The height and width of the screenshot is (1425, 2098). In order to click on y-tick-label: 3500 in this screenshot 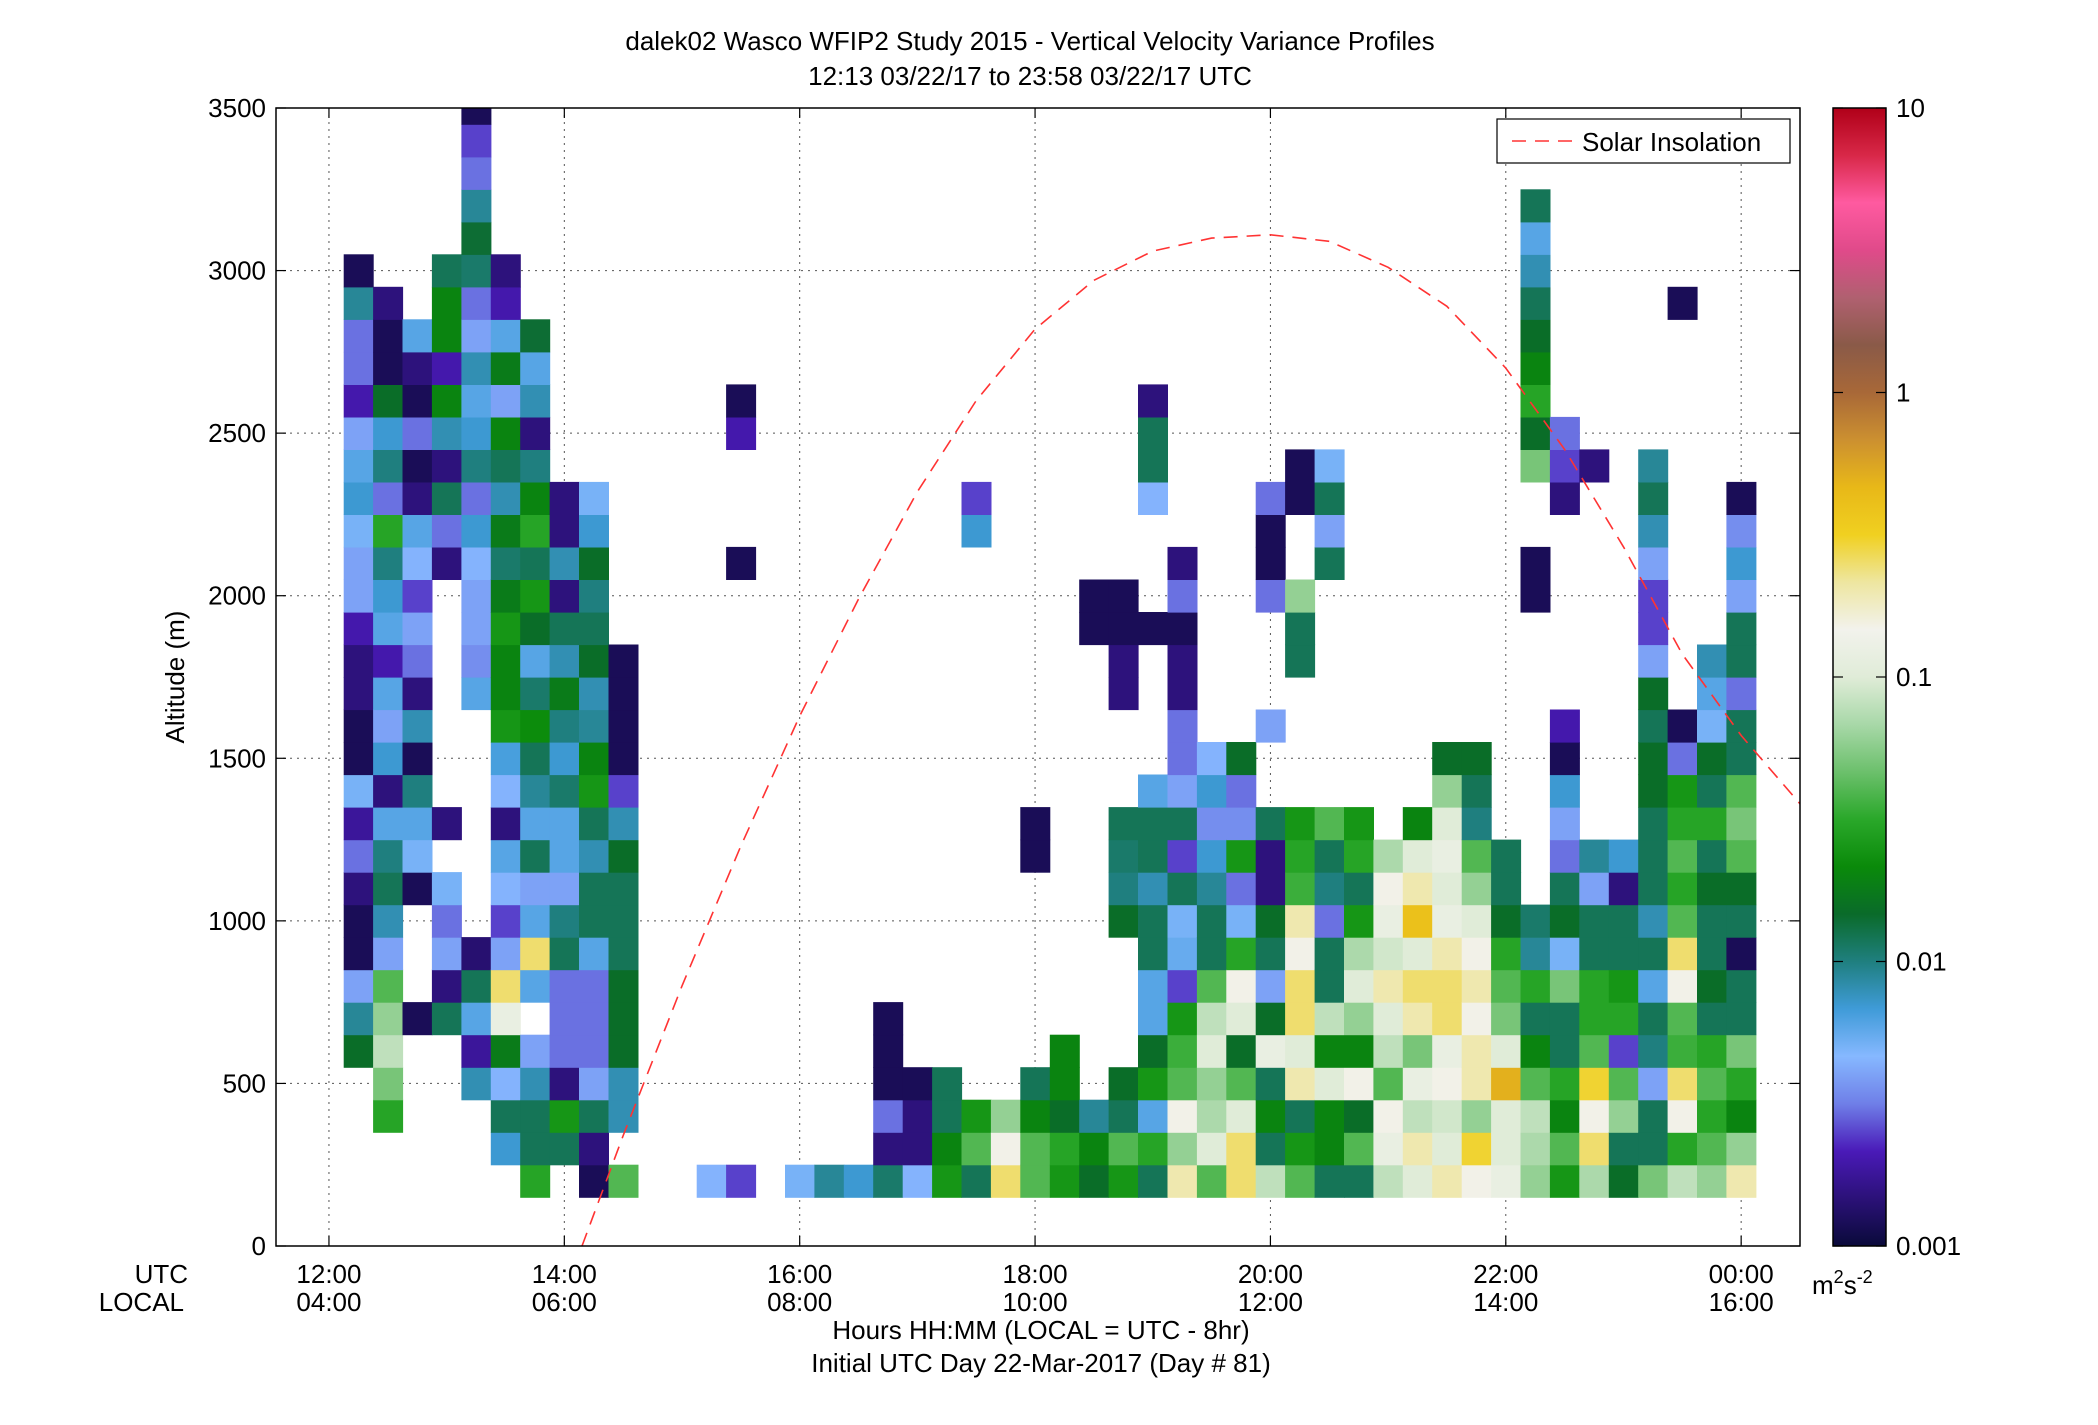, I will do `click(237, 108)`.